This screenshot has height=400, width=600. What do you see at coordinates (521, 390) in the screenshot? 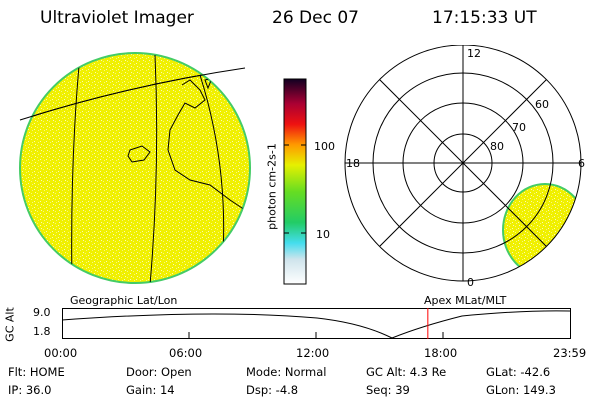
I see `status-glon: GLon: 149.3` at bounding box center [521, 390].